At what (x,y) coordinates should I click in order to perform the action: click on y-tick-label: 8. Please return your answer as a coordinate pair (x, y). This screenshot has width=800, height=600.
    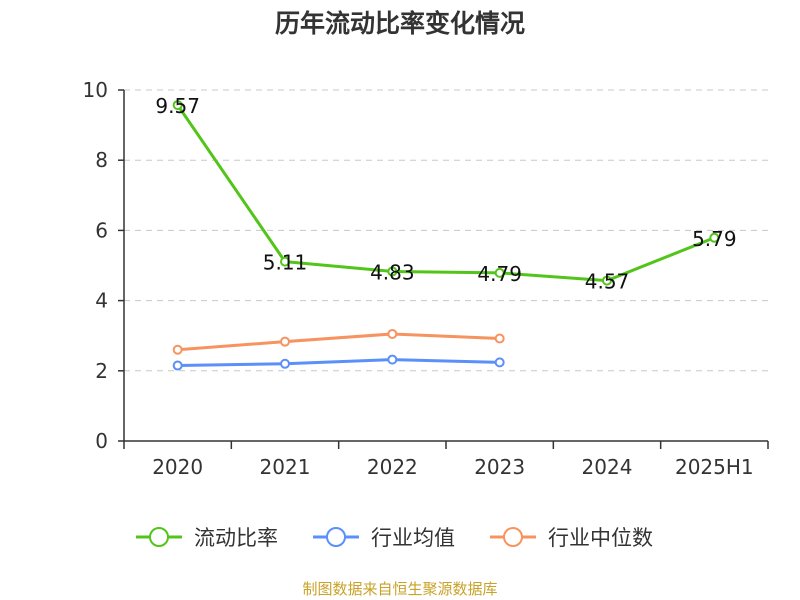
    Looking at the image, I should click on (101, 160).